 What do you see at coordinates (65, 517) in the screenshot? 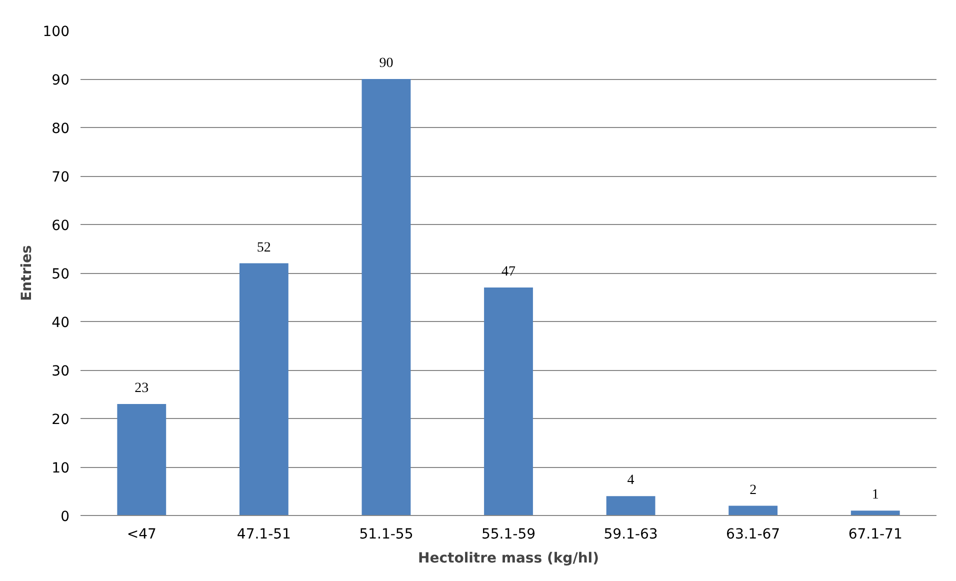
I see `y-tick-label: 0` at bounding box center [65, 517].